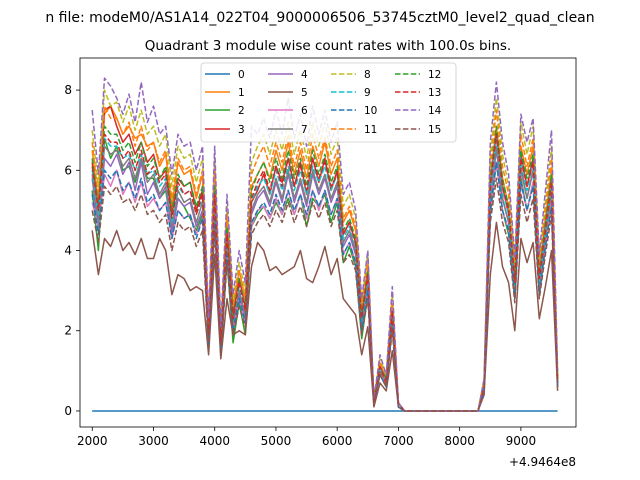  Describe the element at coordinates (435, 111) in the screenshot. I see `legend-label-14: 14` at that location.